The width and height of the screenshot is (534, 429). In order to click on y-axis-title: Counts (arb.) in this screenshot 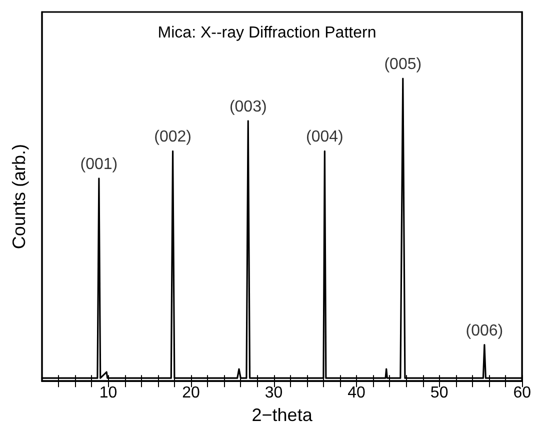, I will do `click(19, 197)`.